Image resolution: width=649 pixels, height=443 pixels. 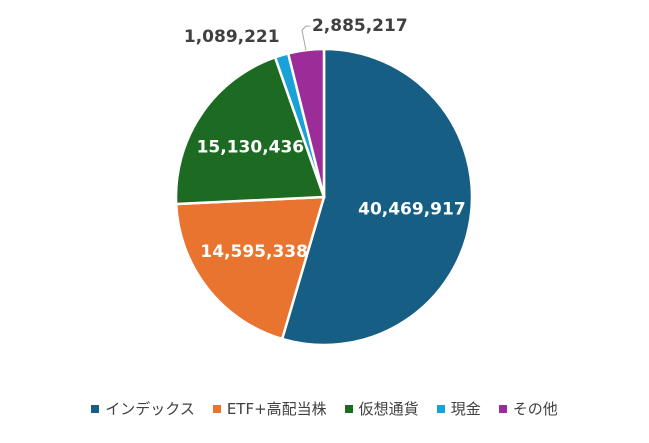 I want to click on leader-line, so click(x=305, y=38).